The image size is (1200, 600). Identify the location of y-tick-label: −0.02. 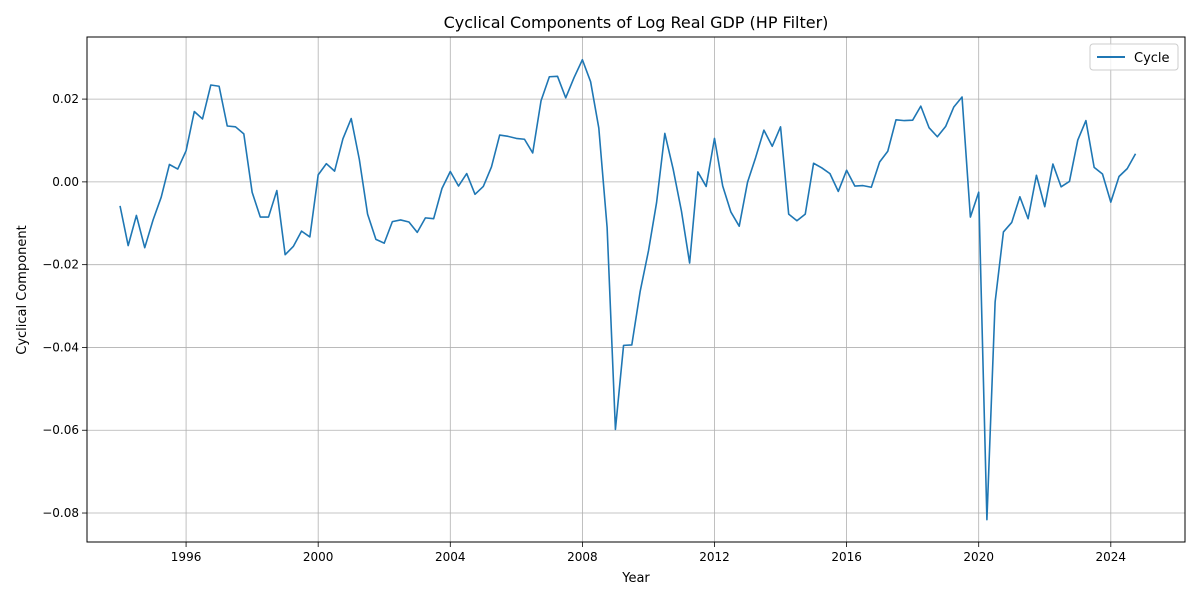
(60, 265).